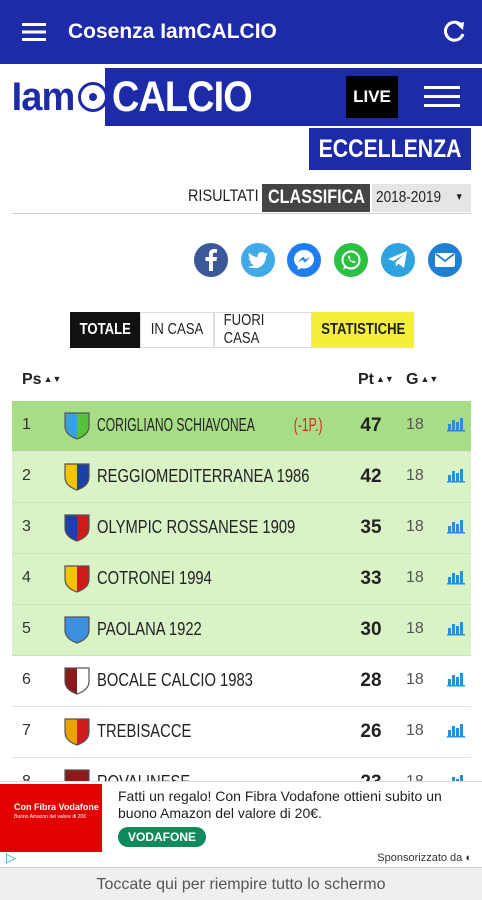 The image size is (482, 900). Describe the element at coordinates (371, 629) in the screenshot. I see `row-points: 30` at that location.